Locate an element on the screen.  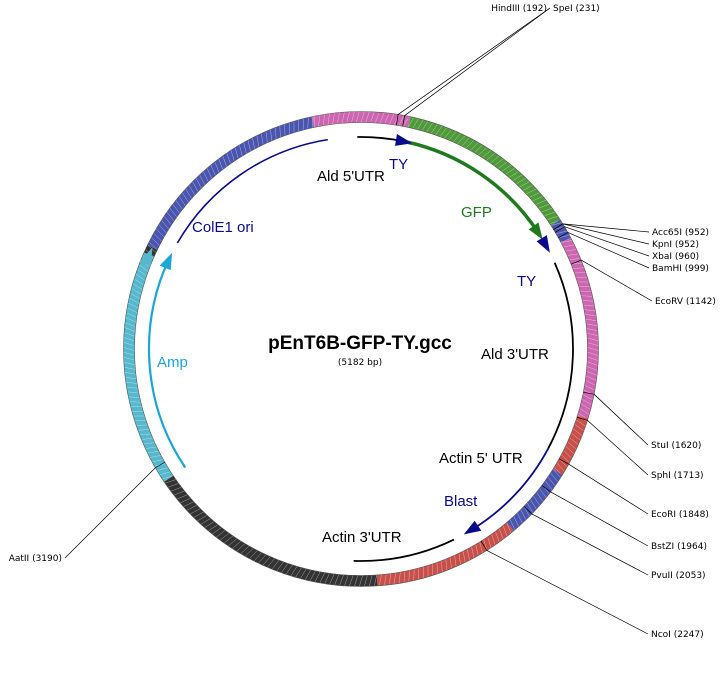
site-label: SphI (1713) is located at coordinates (677, 476).